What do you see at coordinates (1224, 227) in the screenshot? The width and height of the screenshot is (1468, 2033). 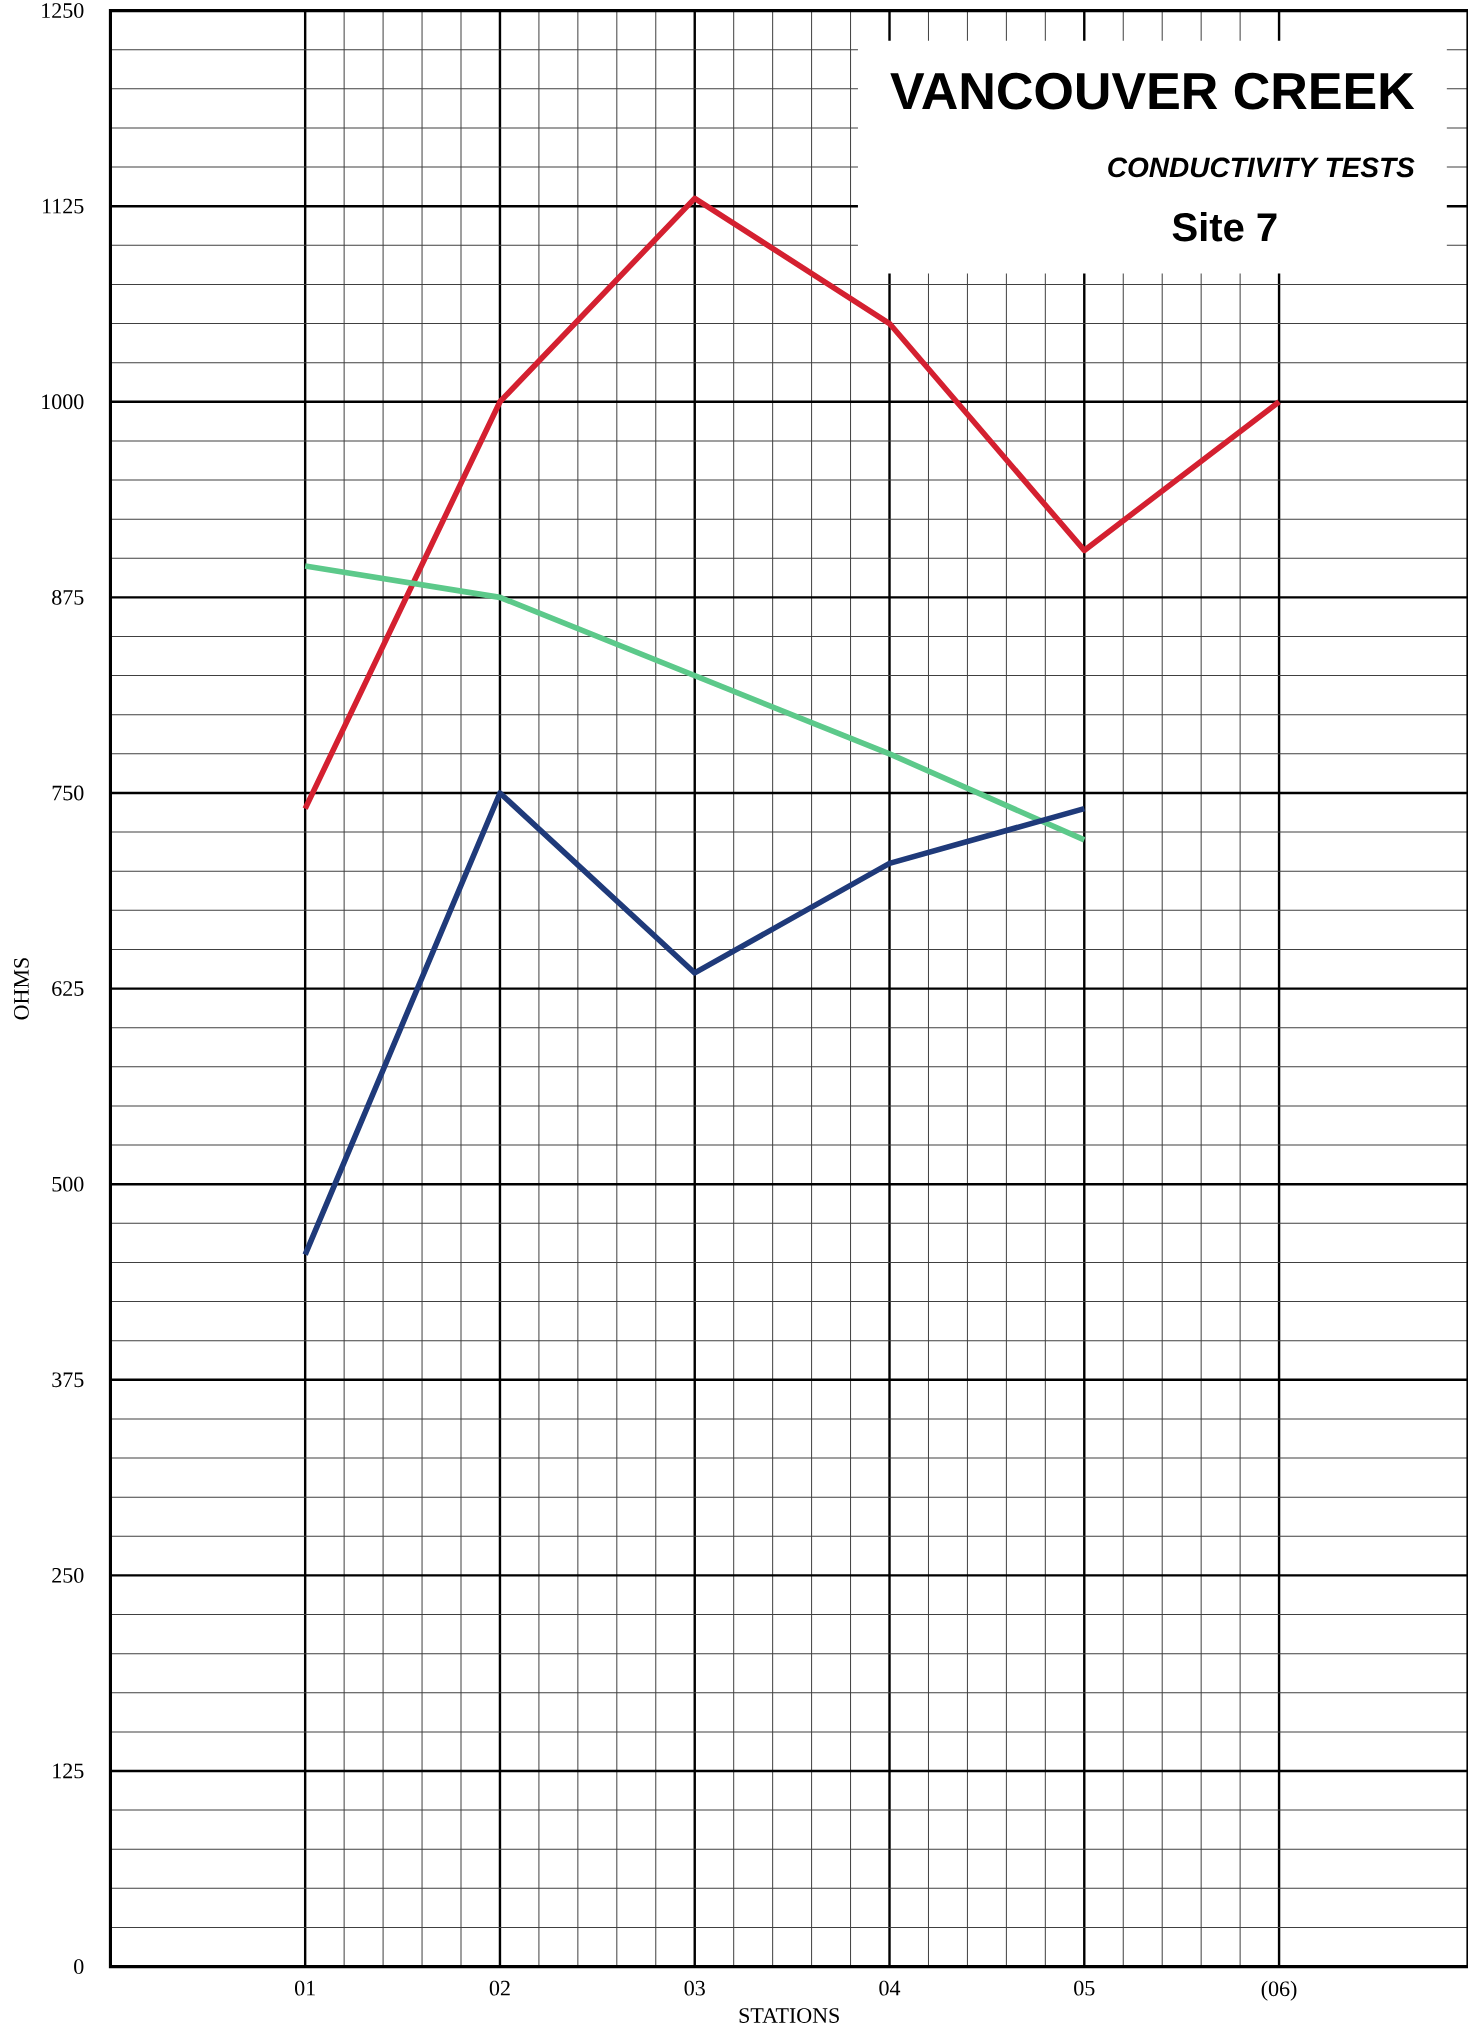 I see `annotation: Site 7` at bounding box center [1224, 227].